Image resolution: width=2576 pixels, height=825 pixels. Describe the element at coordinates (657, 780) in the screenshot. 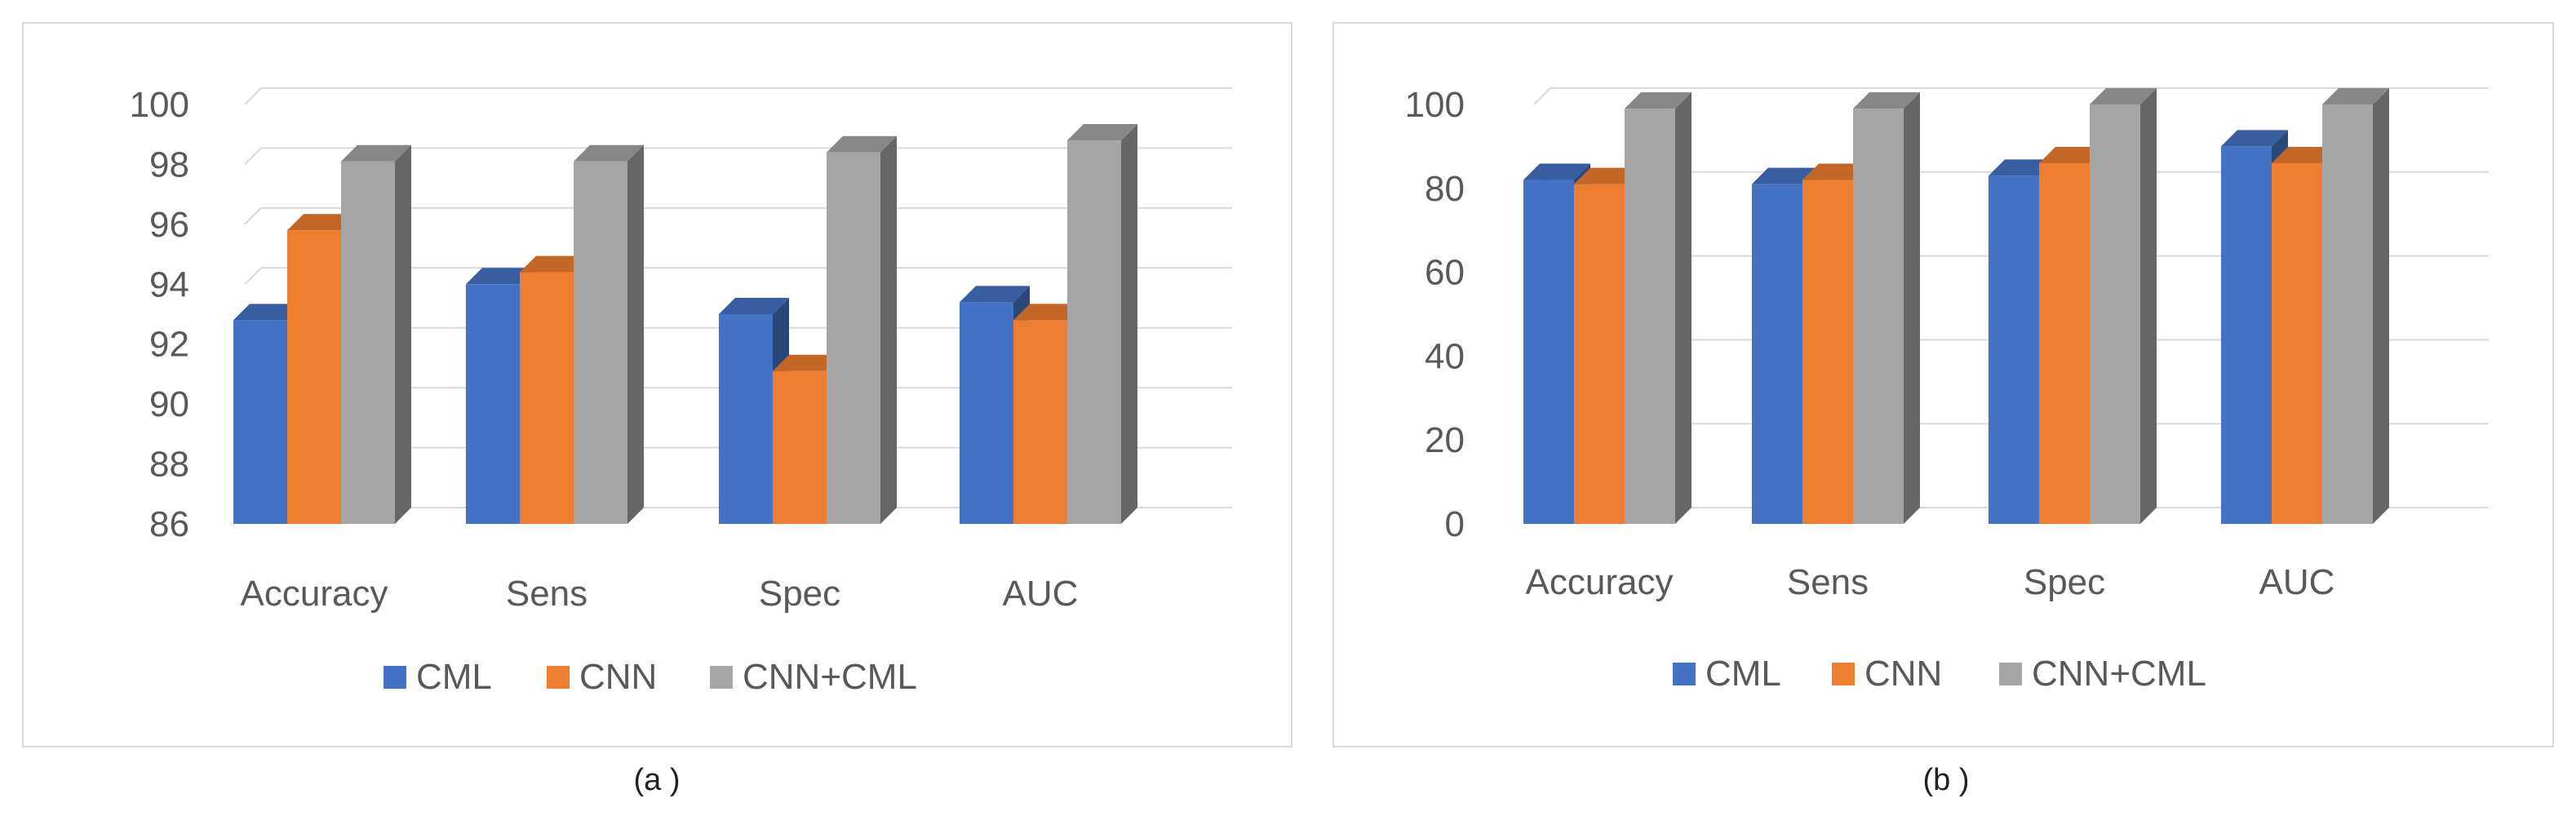

I see `caption-a: (a )` at that location.